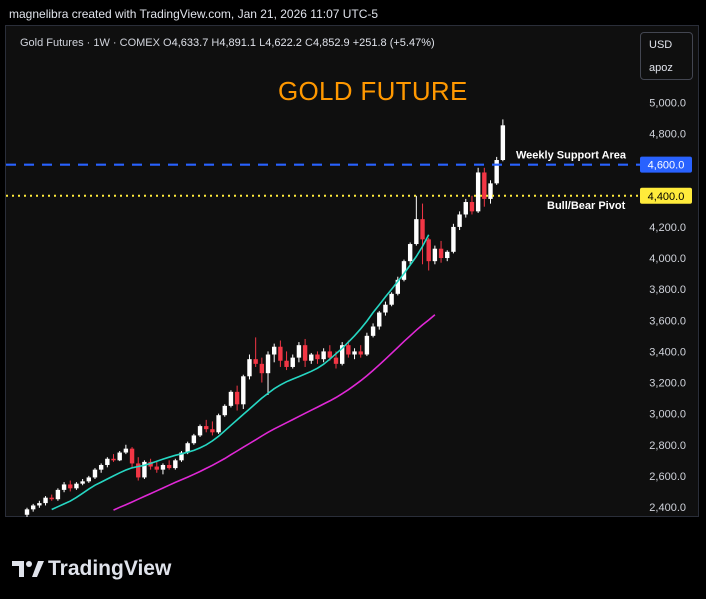 The width and height of the screenshot is (706, 599). Describe the element at coordinates (586, 206) in the screenshot. I see `pivot-level-label: Bull/Bear Pivot` at that location.